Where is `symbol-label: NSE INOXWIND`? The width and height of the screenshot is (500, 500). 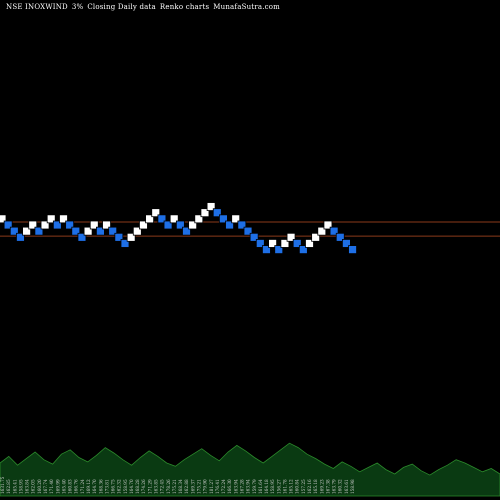 symbol-label: NSE INOXWIND is located at coordinates (37, 7).